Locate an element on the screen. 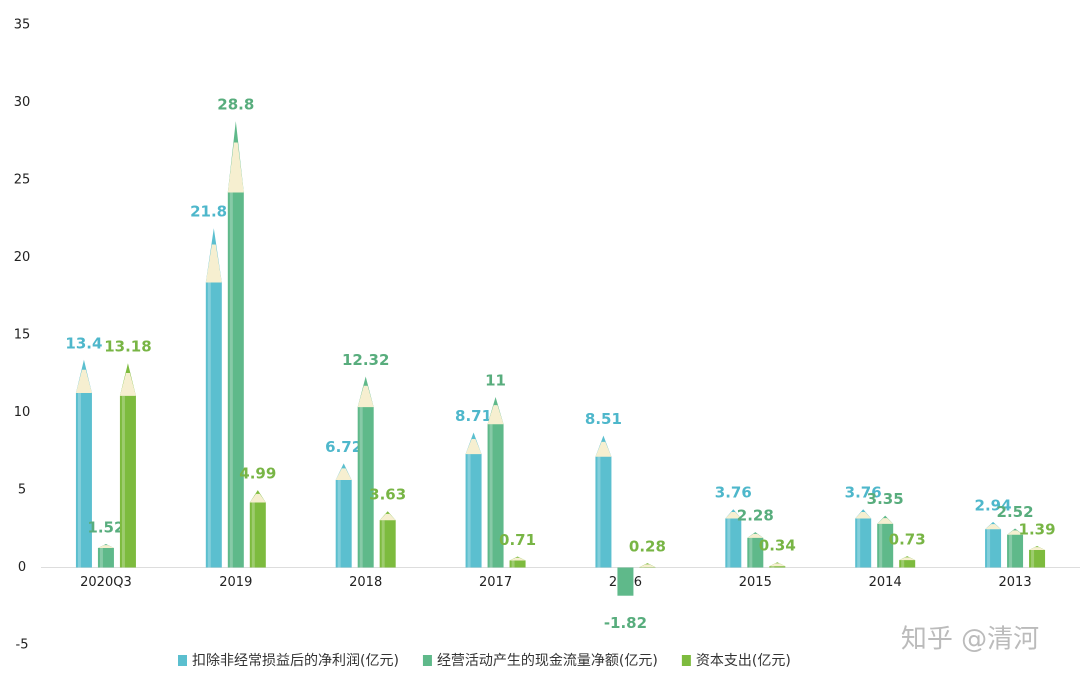 This screenshot has width=1085, height=686. value-label: 1.52 is located at coordinates (105, 527).